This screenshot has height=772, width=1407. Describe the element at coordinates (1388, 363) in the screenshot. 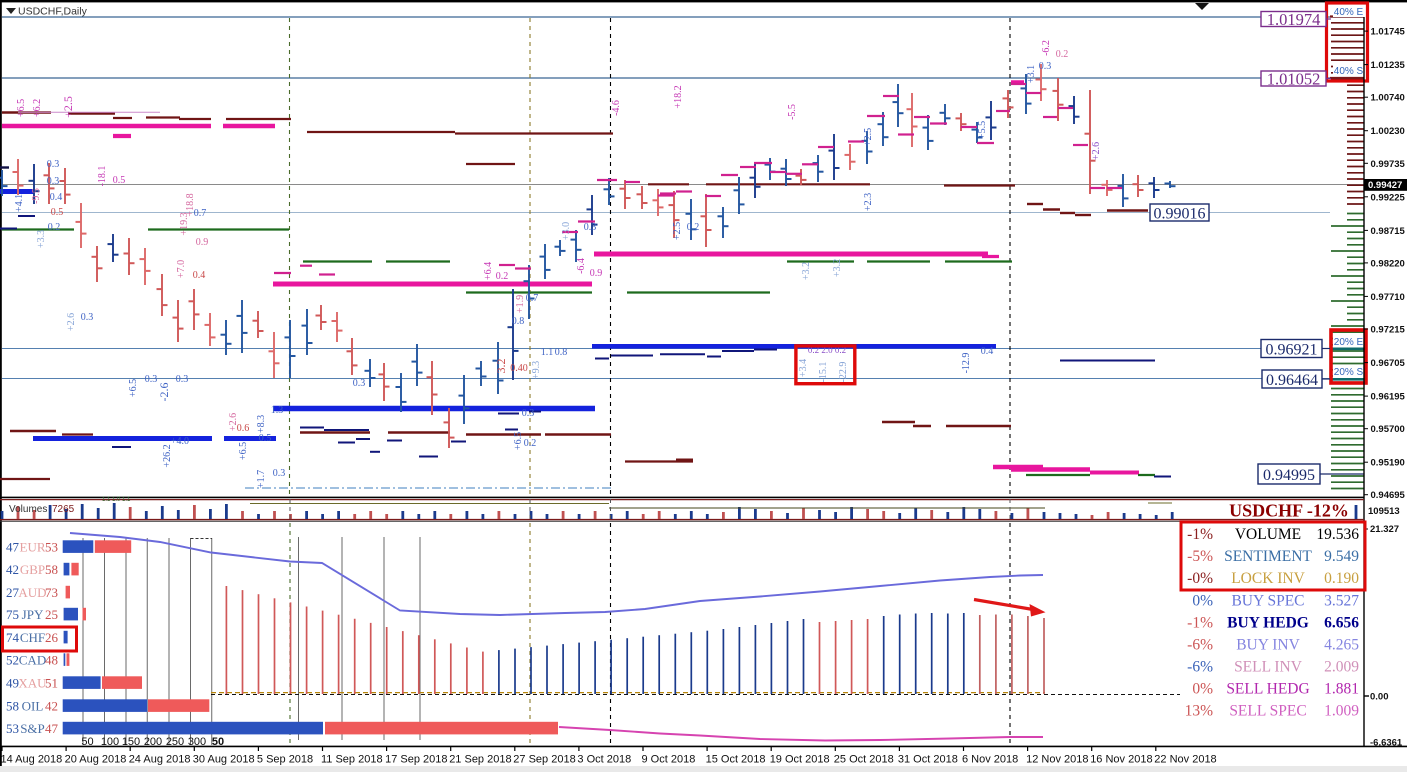

I see `svg-text: 0.96705` at that location.